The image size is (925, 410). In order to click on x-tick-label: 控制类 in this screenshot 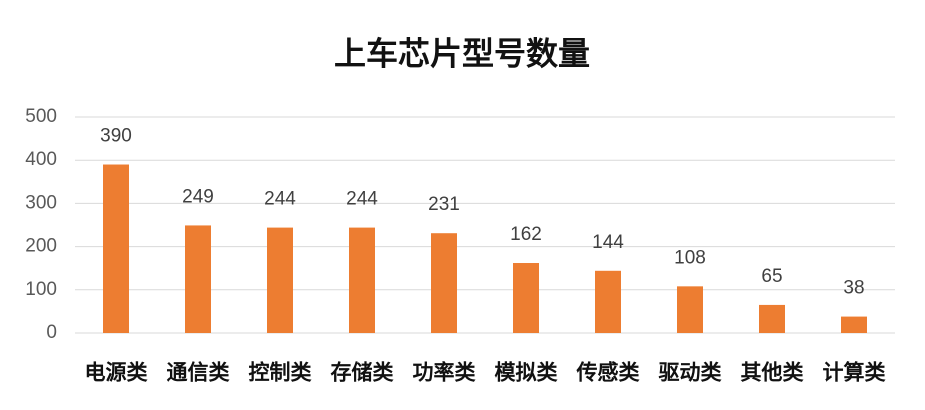, I will do `click(281, 373)`.